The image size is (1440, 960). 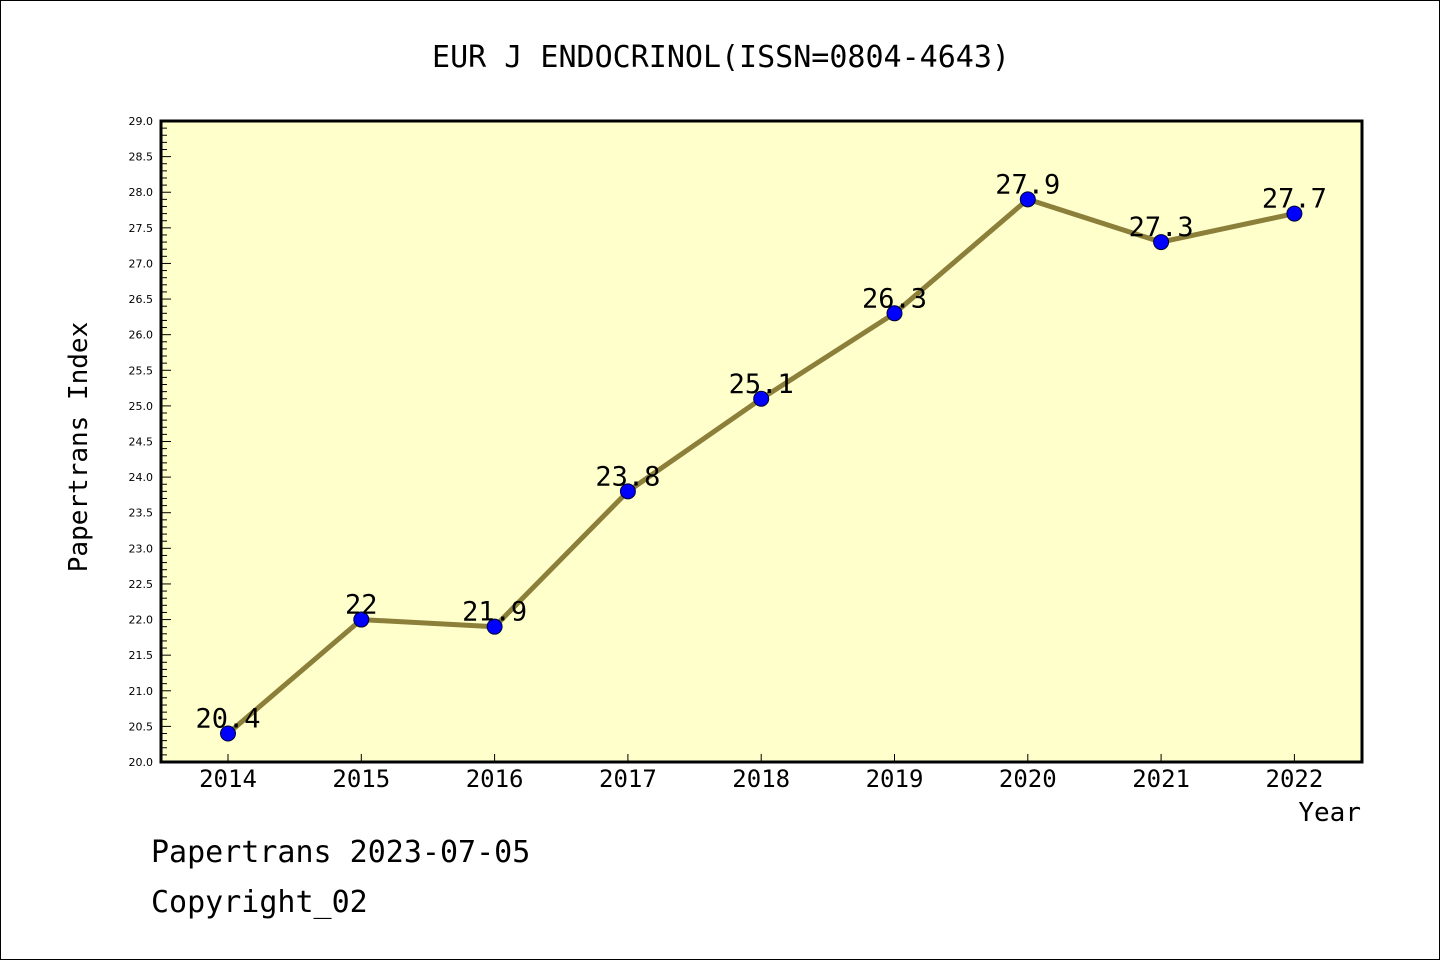 I want to click on data-label: 27.7, so click(x=1294, y=199).